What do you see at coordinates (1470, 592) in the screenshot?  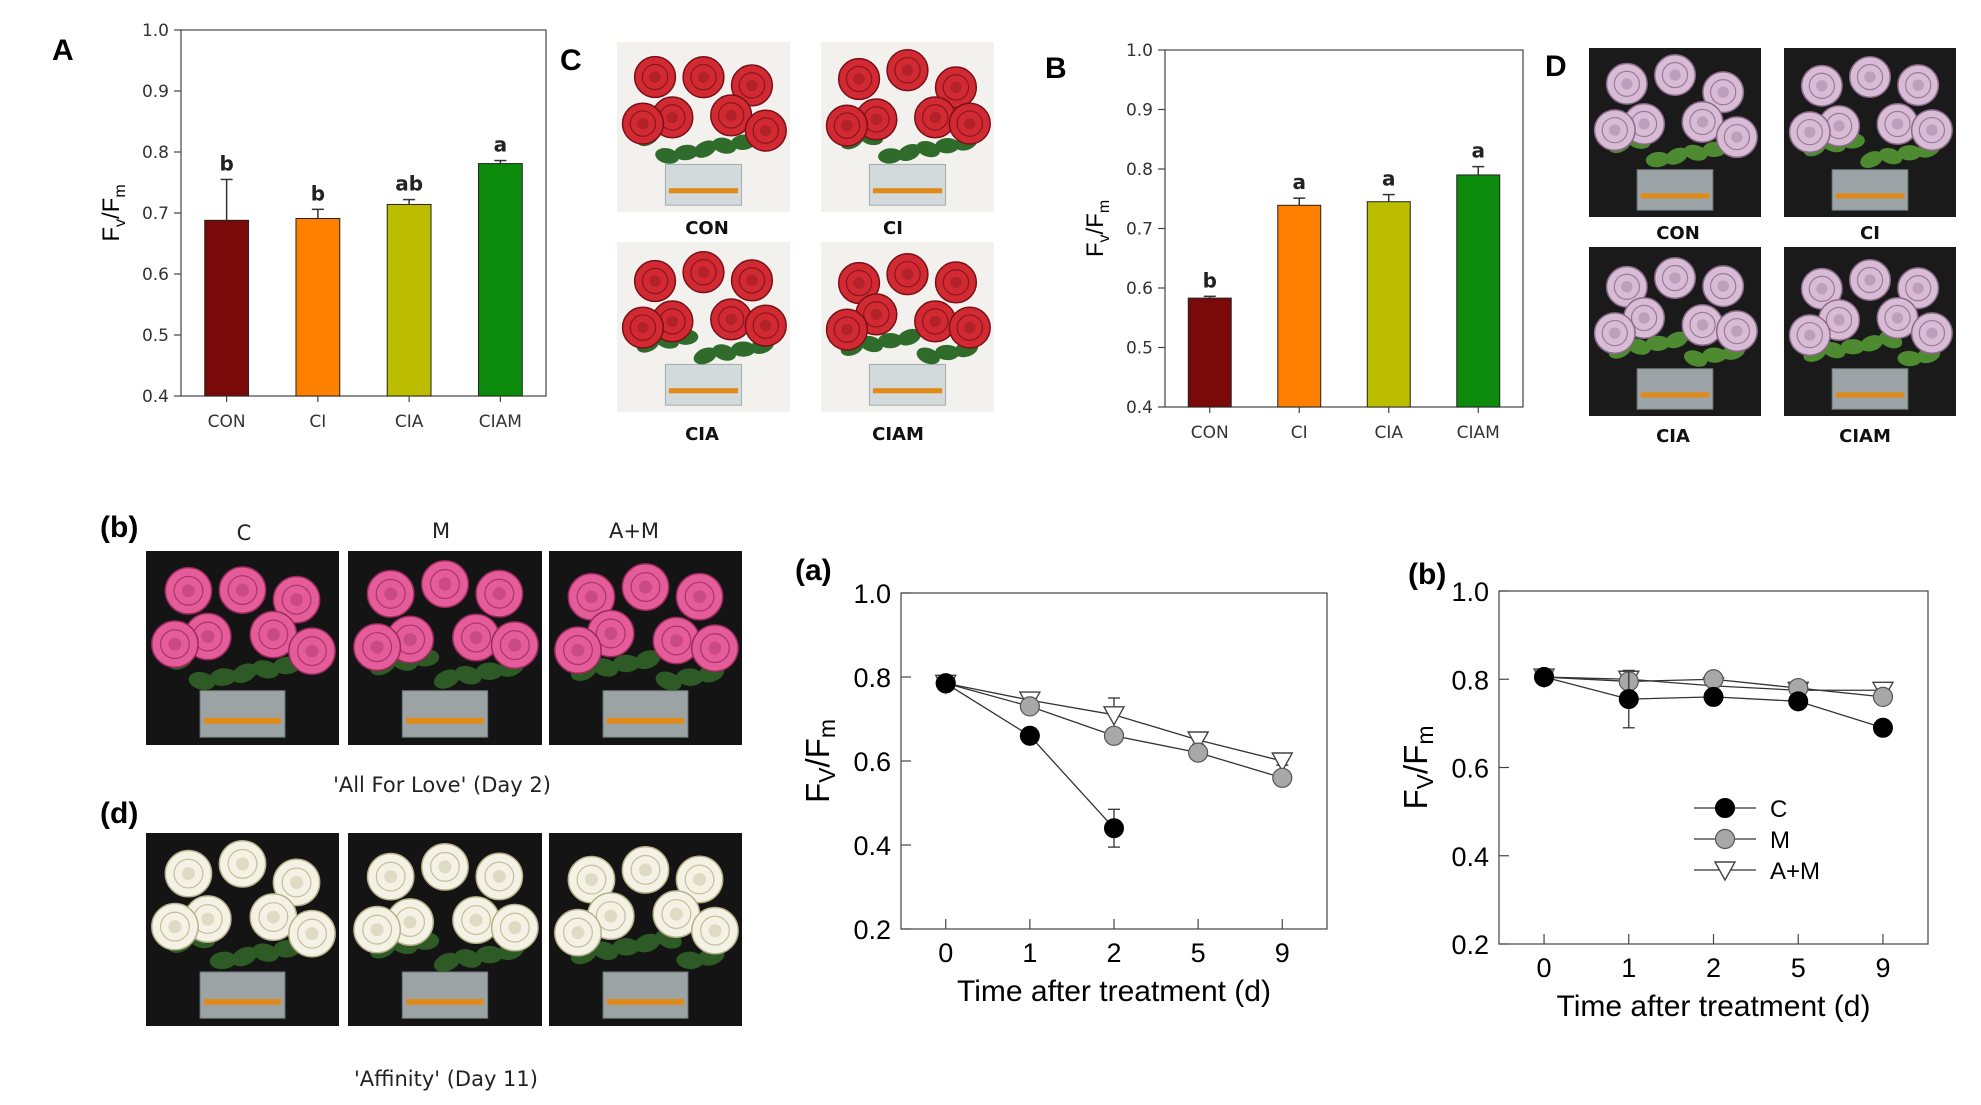 I see `y-tick-label: 1.0` at bounding box center [1470, 592].